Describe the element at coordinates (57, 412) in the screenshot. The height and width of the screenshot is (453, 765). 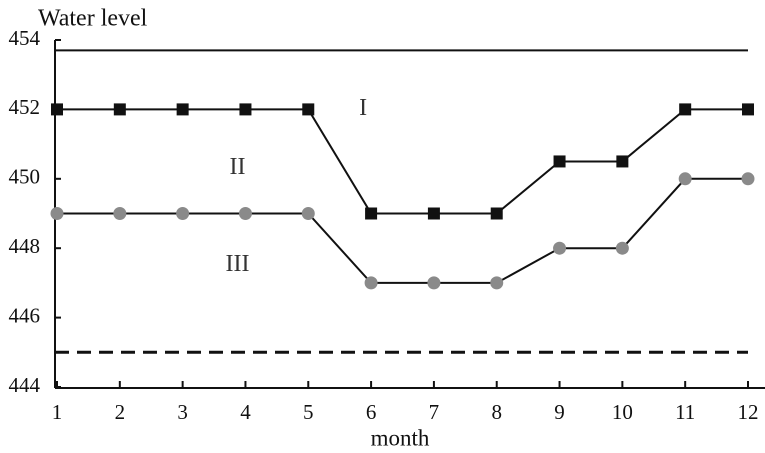
I see `x-tick-label: 1` at that location.